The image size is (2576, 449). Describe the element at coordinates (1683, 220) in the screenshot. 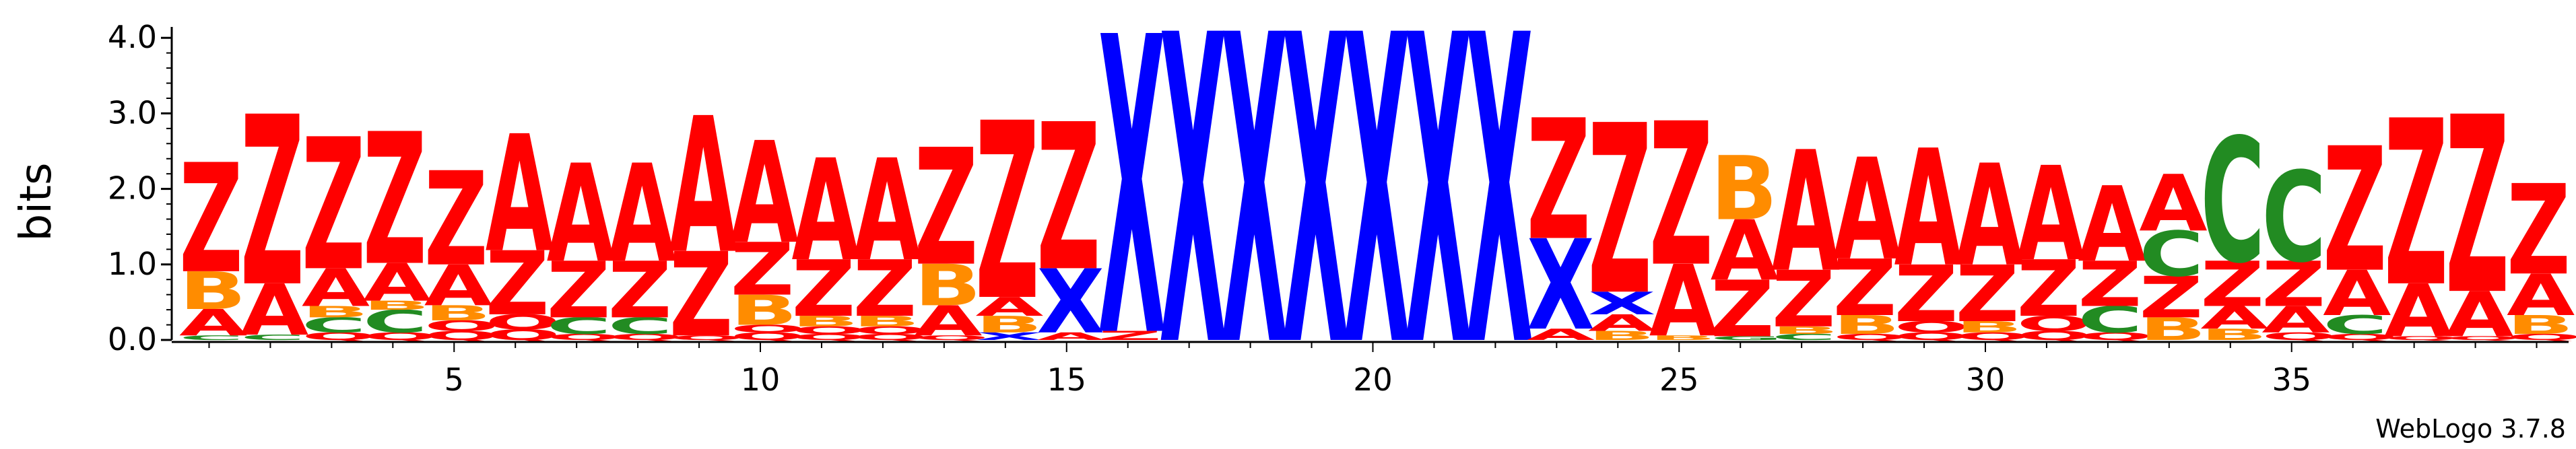

I see `logo-column: BAZ` at that location.